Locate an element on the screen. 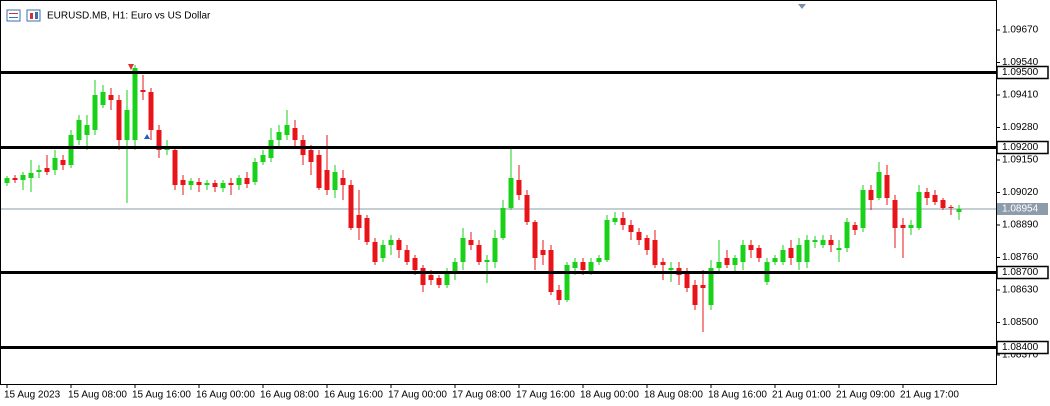  x-tick-label: 15 Aug 16:00 is located at coordinates (161, 395).